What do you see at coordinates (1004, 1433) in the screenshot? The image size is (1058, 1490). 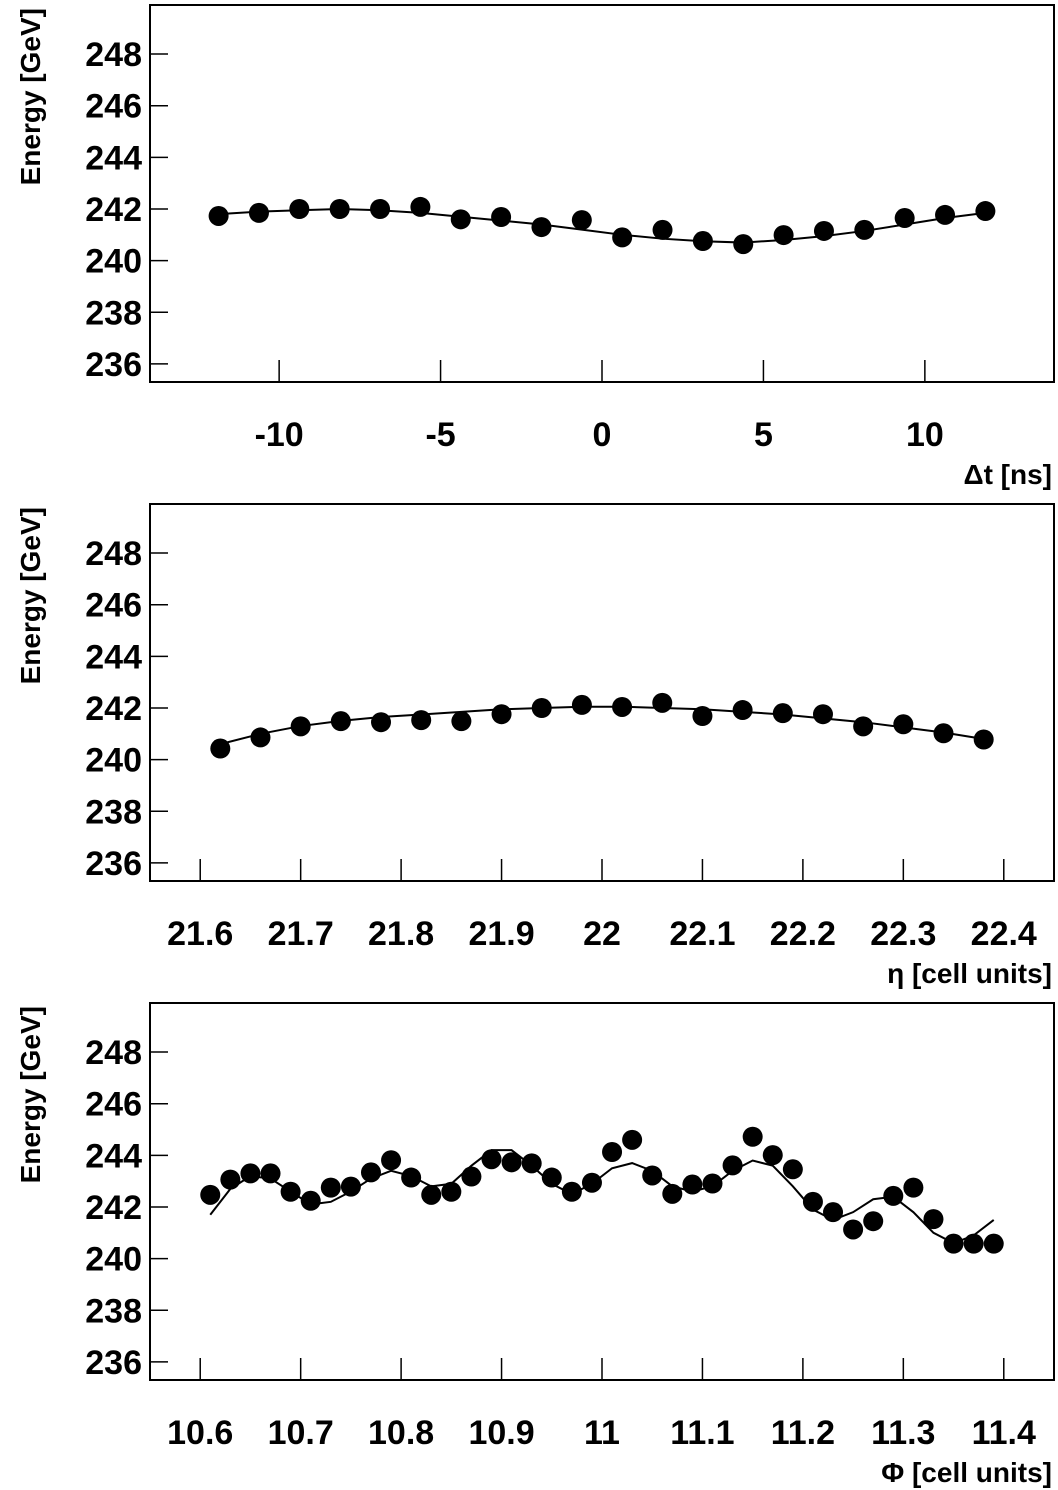 I see `x-tick-label: 11.4` at bounding box center [1004, 1433].